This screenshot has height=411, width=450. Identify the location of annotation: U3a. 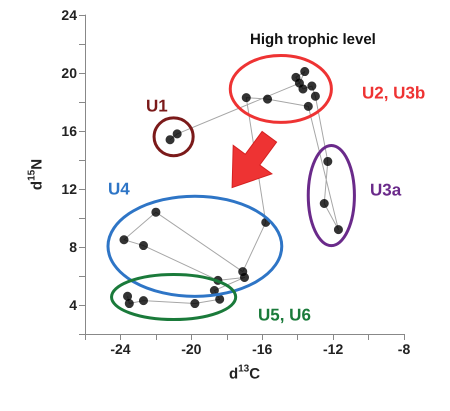
(386, 190).